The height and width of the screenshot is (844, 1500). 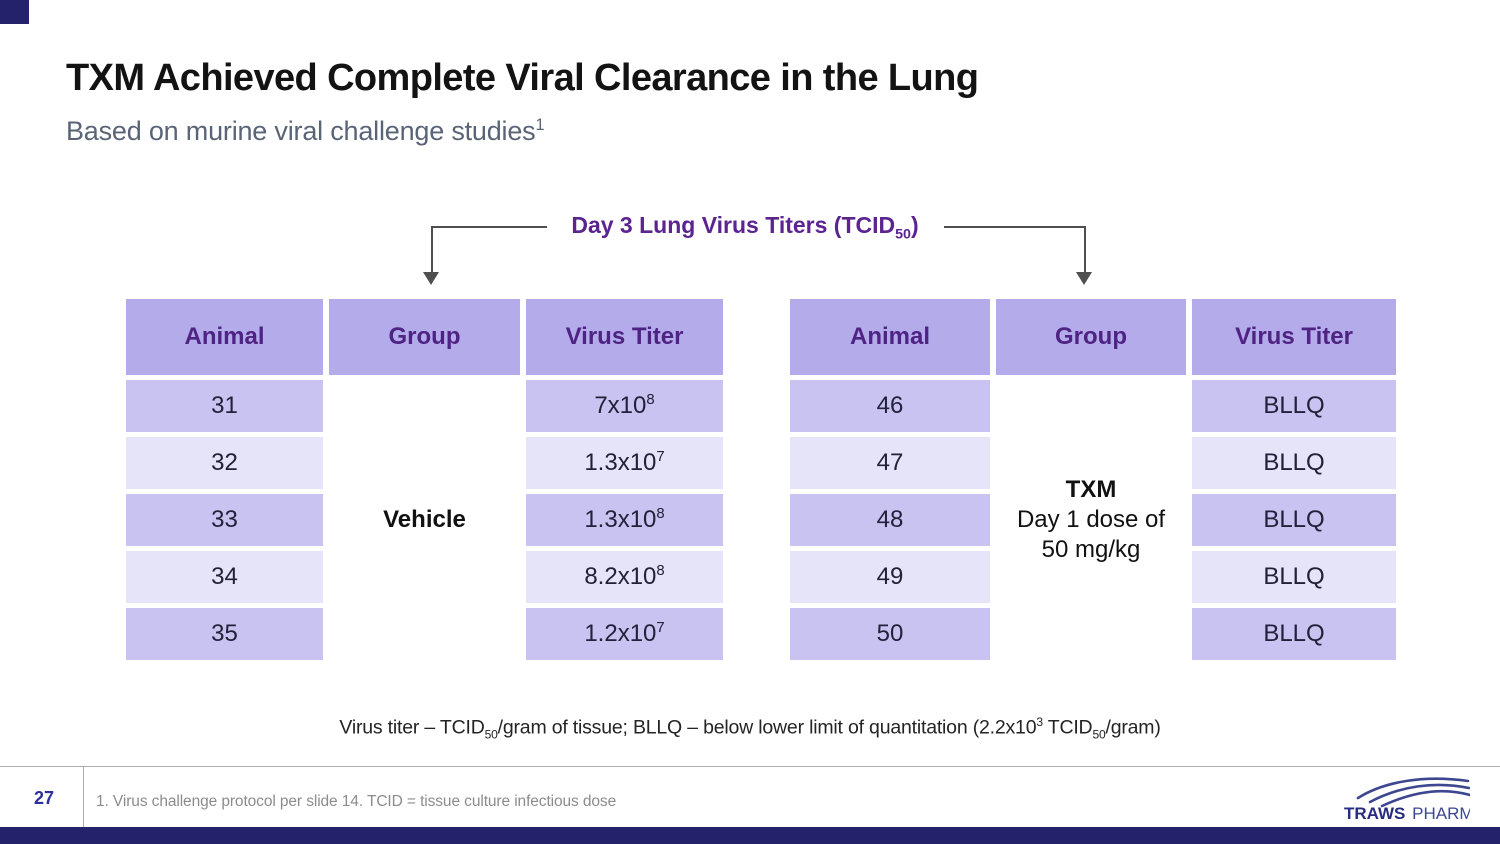 What do you see at coordinates (1407, 813) in the screenshot?
I see `svg-text: TRAWS PHARMA` at bounding box center [1407, 813].